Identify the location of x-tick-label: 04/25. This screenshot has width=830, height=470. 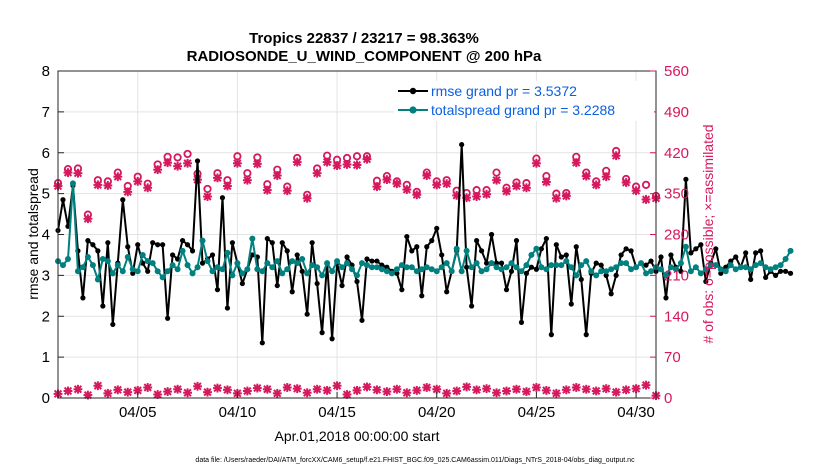
(537, 412).